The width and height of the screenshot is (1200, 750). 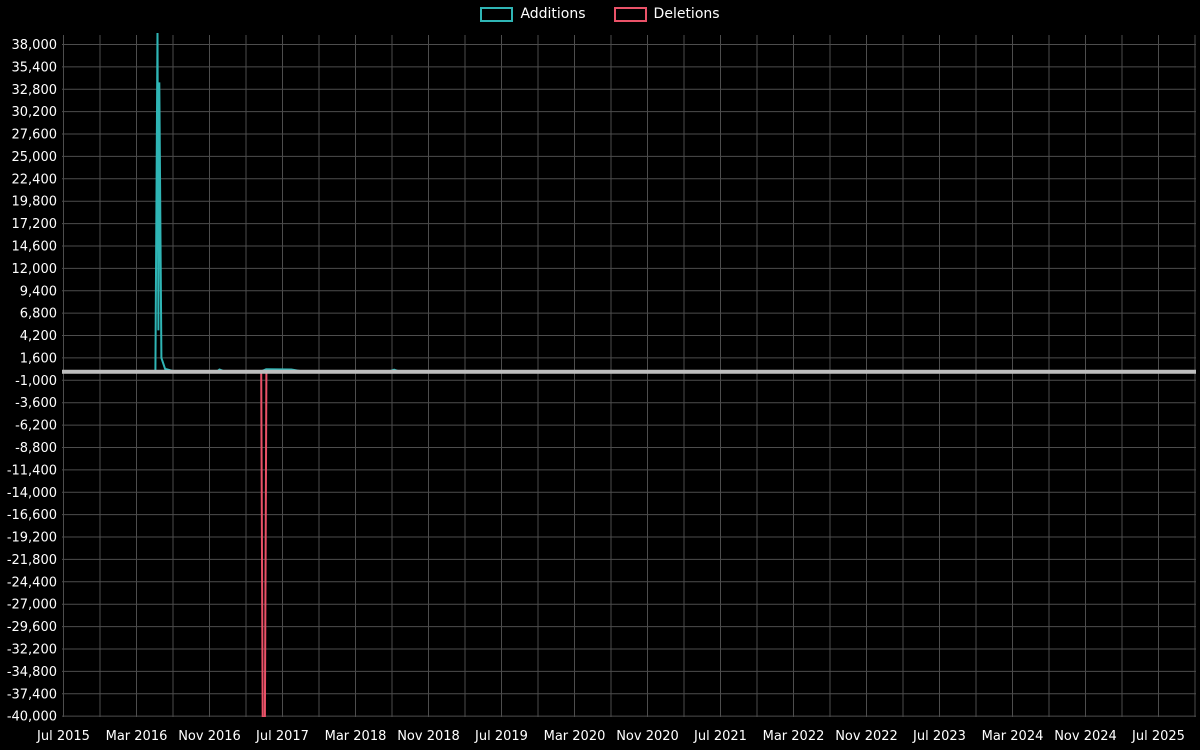 I want to click on y-axis-label: -32,200, so click(x=32, y=649).